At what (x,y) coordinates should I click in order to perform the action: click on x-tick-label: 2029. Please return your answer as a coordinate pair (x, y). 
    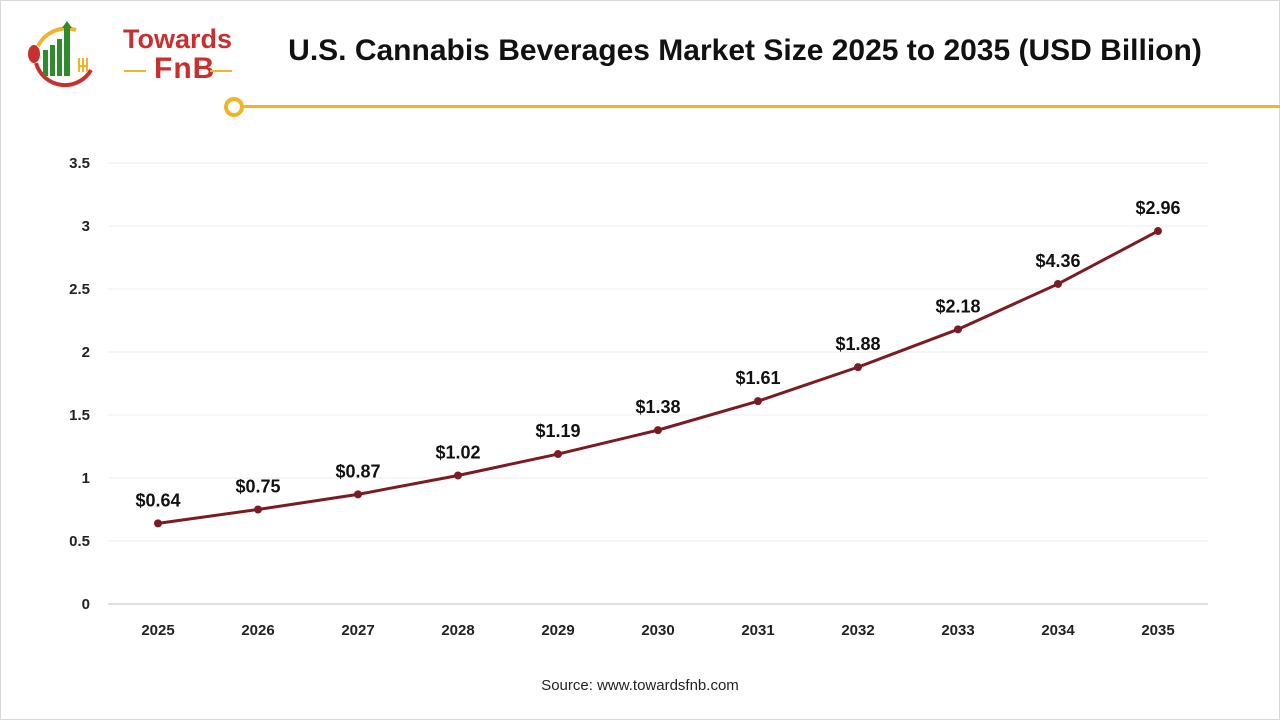
    Looking at the image, I should click on (557, 630).